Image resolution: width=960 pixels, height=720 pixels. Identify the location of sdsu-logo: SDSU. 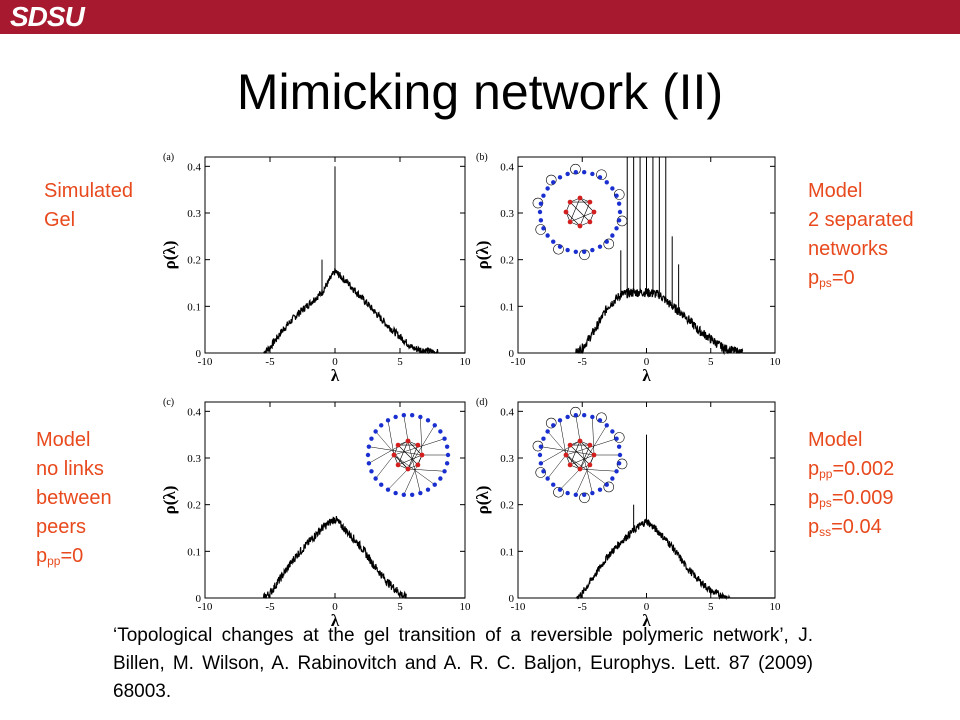
(47, 16).